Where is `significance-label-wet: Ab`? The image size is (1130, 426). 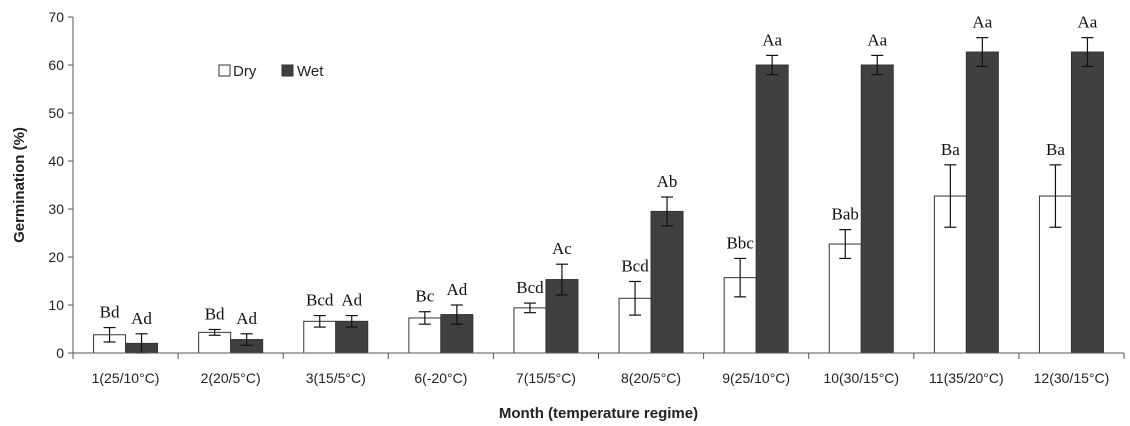 significance-label-wet: Ab is located at coordinates (667, 181).